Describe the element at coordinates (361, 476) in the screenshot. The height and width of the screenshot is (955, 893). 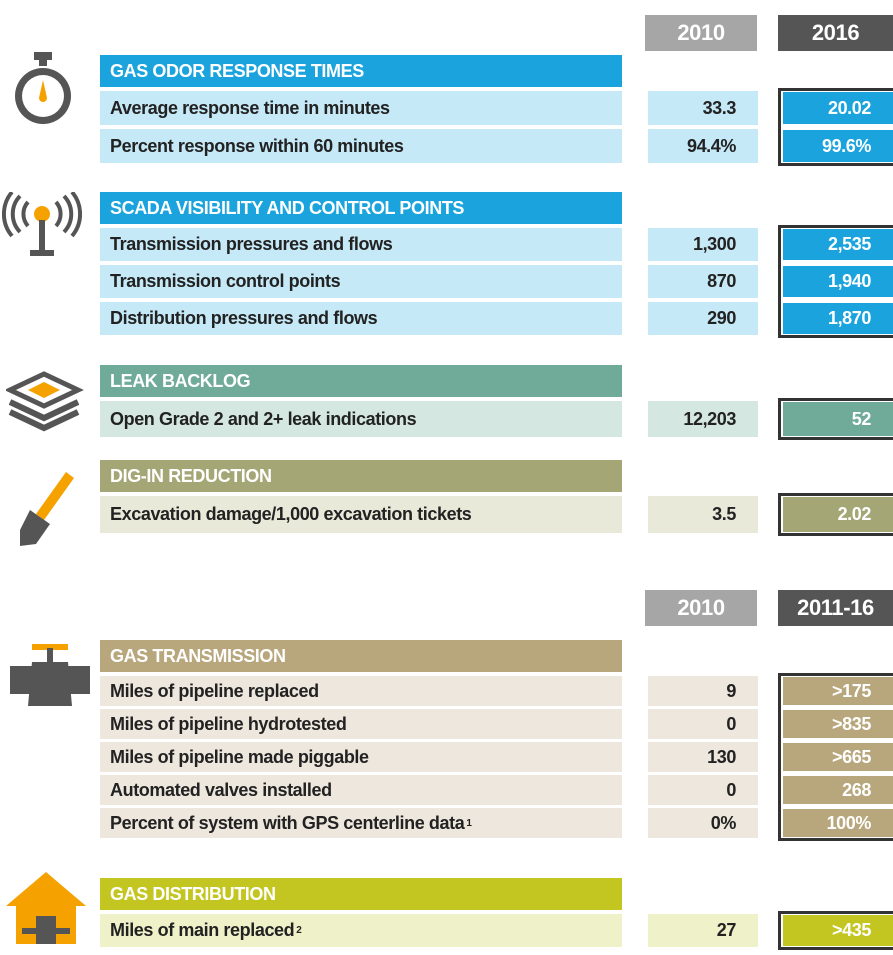
I see `section-title: DIG-IN REDUCTION` at that location.